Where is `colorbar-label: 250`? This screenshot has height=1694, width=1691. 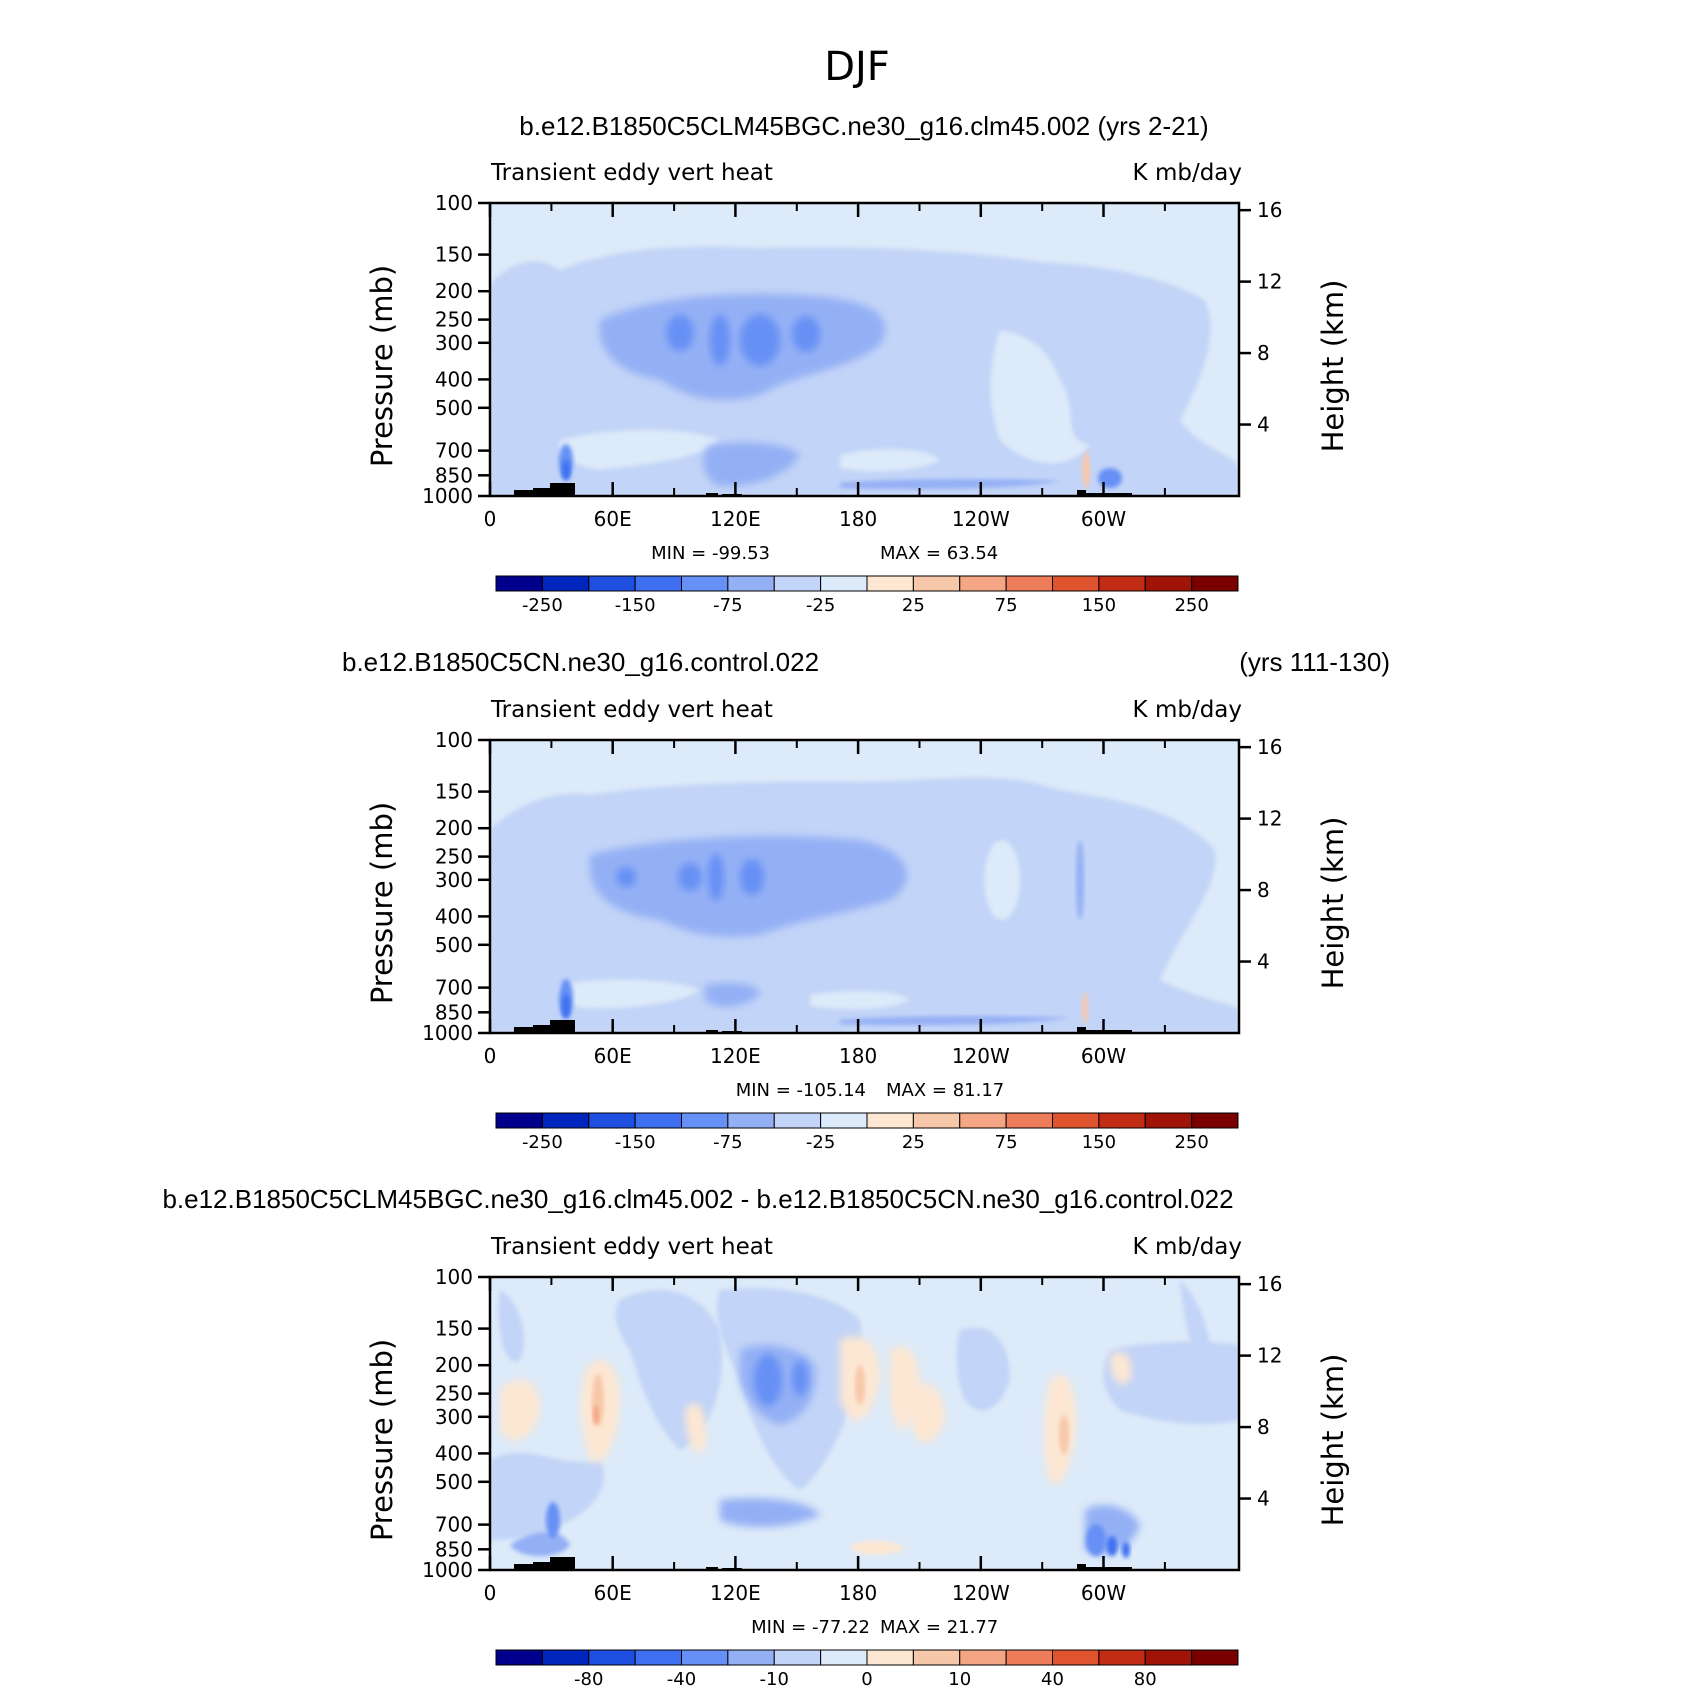 colorbar-label: 250 is located at coordinates (1191, 605).